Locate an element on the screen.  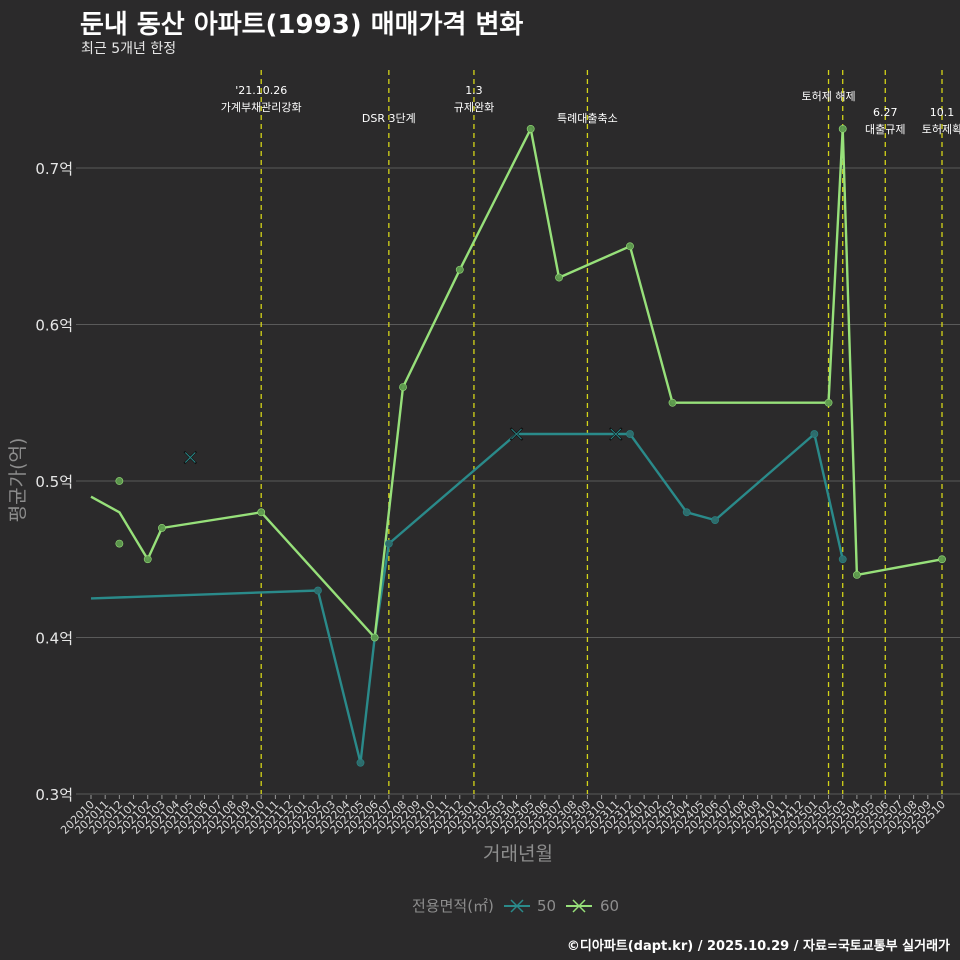
event-label: 규제완화 is located at coordinates (474, 107).